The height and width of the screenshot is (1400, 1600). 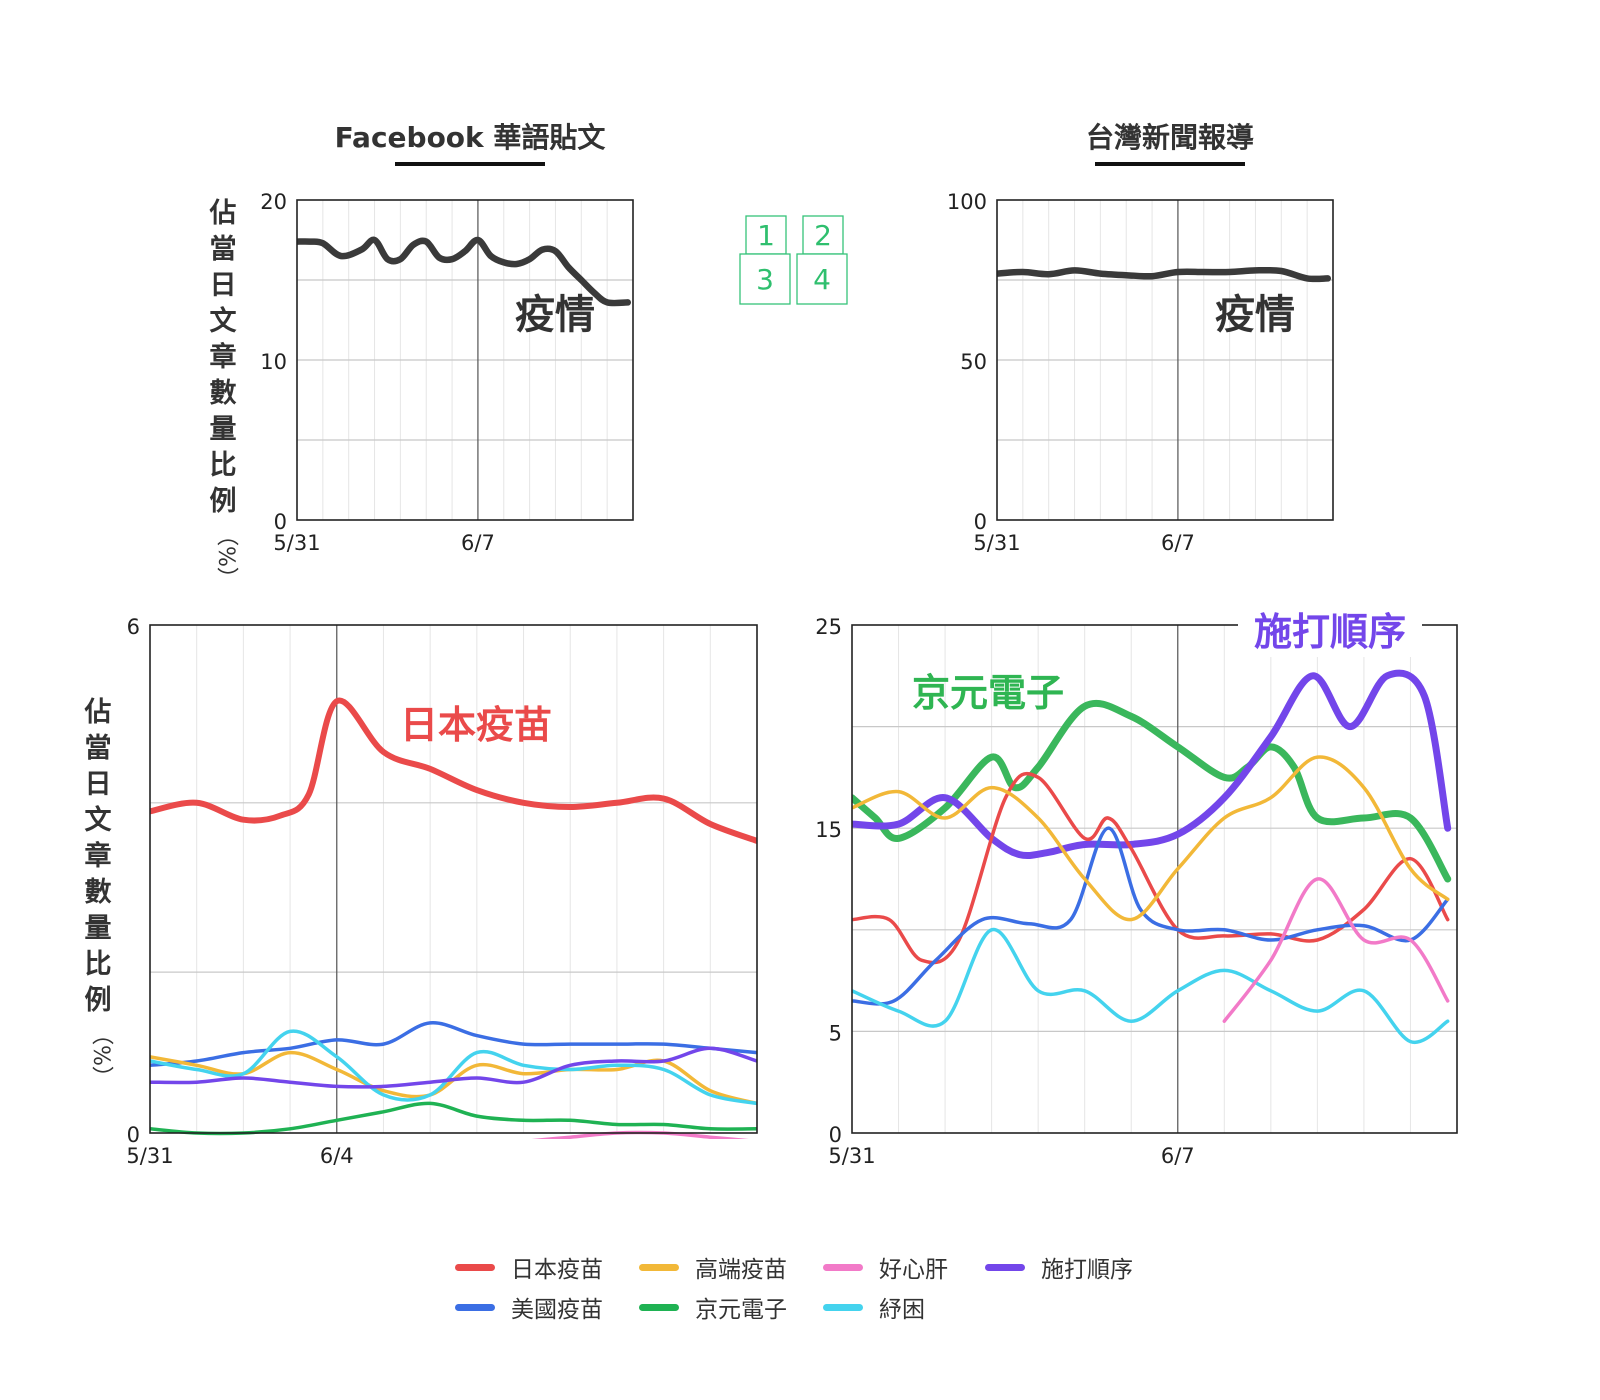 What do you see at coordinates (557, 1310) in the screenshot?
I see `legend-label: 美國疫苗` at bounding box center [557, 1310].